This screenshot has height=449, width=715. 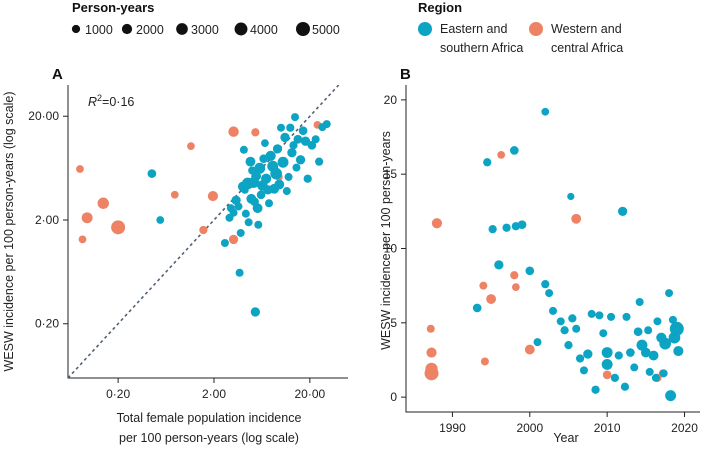 What do you see at coordinates (113, 7) in the screenshot?
I see `size-legend-title: Person-years` at bounding box center [113, 7].